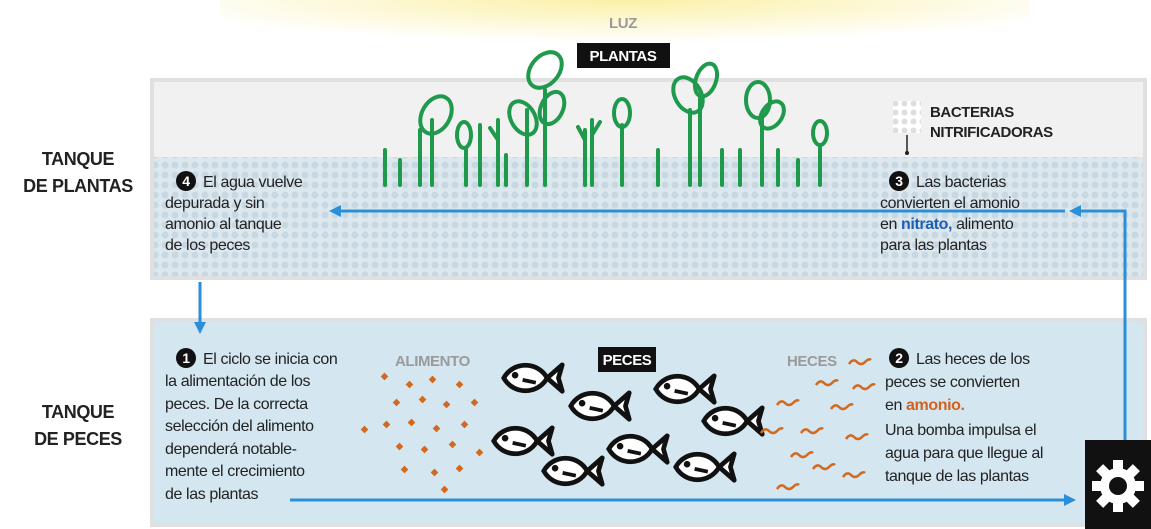 This screenshot has height=529, width=1151. I want to click on step-text: dependerá notable-, so click(231, 449).